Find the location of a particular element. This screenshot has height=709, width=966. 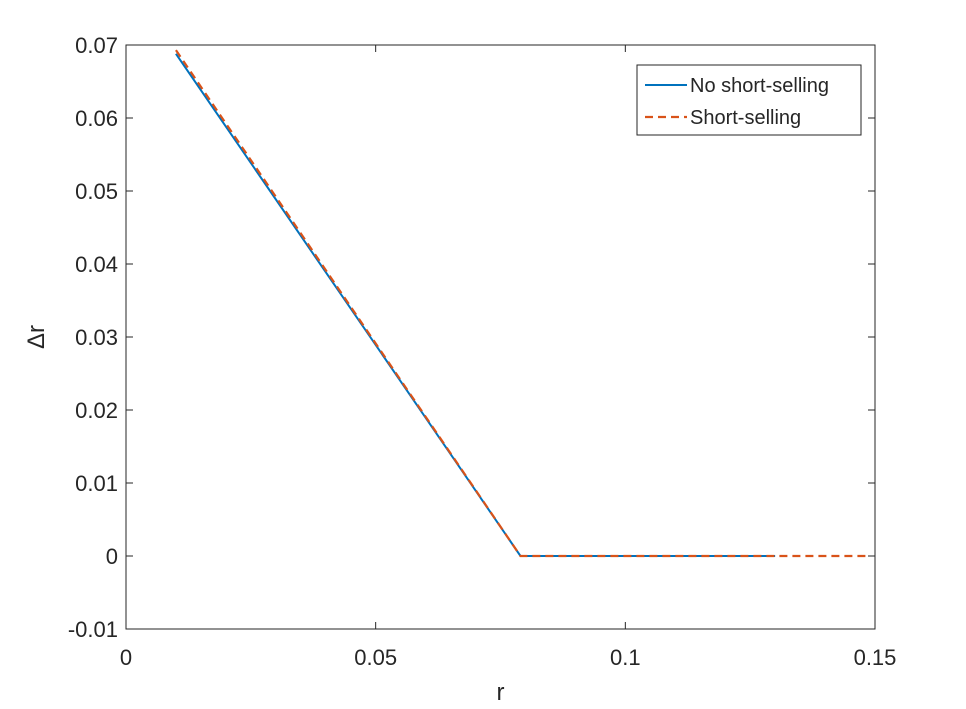

x-tick-label: 0.15 is located at coordinates (875, 657).